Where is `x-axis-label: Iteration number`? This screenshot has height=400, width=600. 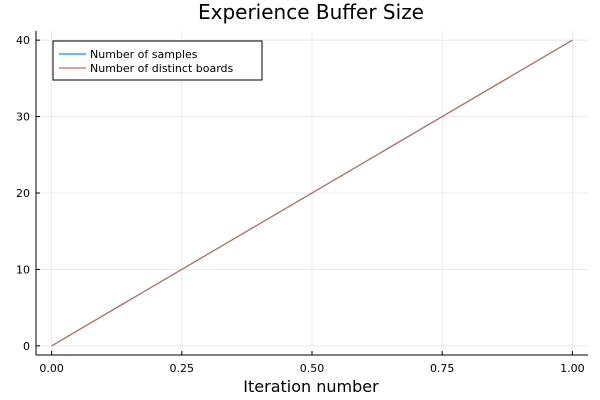 x-axis-label: Iteration number is located at coordinates (311, 386).